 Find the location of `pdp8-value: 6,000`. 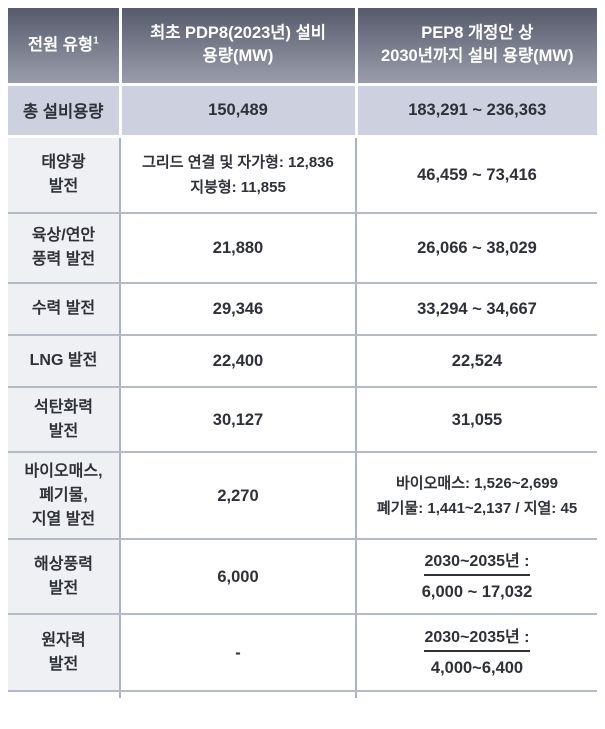

pdp8-value: 6,000 is located at coordinates (238, 577).